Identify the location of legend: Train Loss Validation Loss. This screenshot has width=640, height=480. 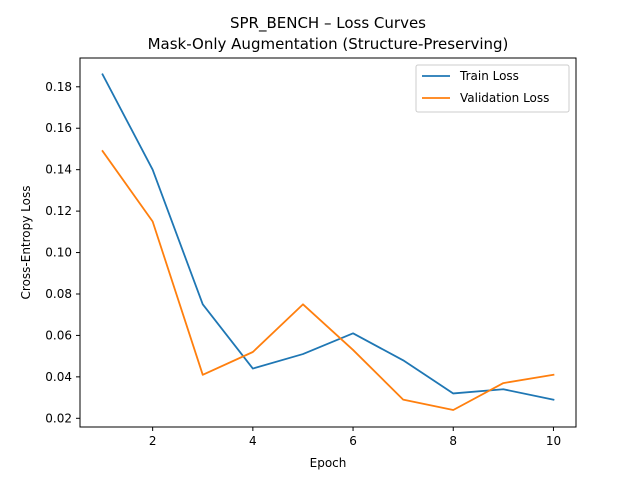
(492, 88).